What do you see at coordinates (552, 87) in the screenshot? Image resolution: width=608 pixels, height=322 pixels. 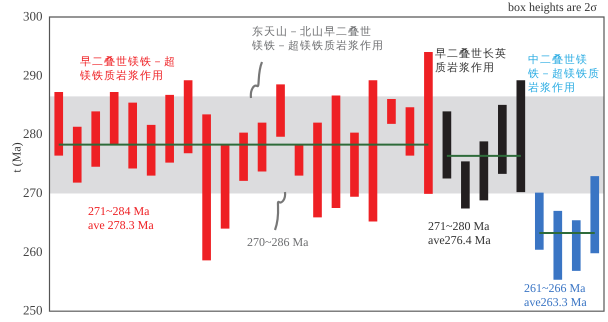 I see `annotation: 岩浆作用` at bounding box center [552, 87].